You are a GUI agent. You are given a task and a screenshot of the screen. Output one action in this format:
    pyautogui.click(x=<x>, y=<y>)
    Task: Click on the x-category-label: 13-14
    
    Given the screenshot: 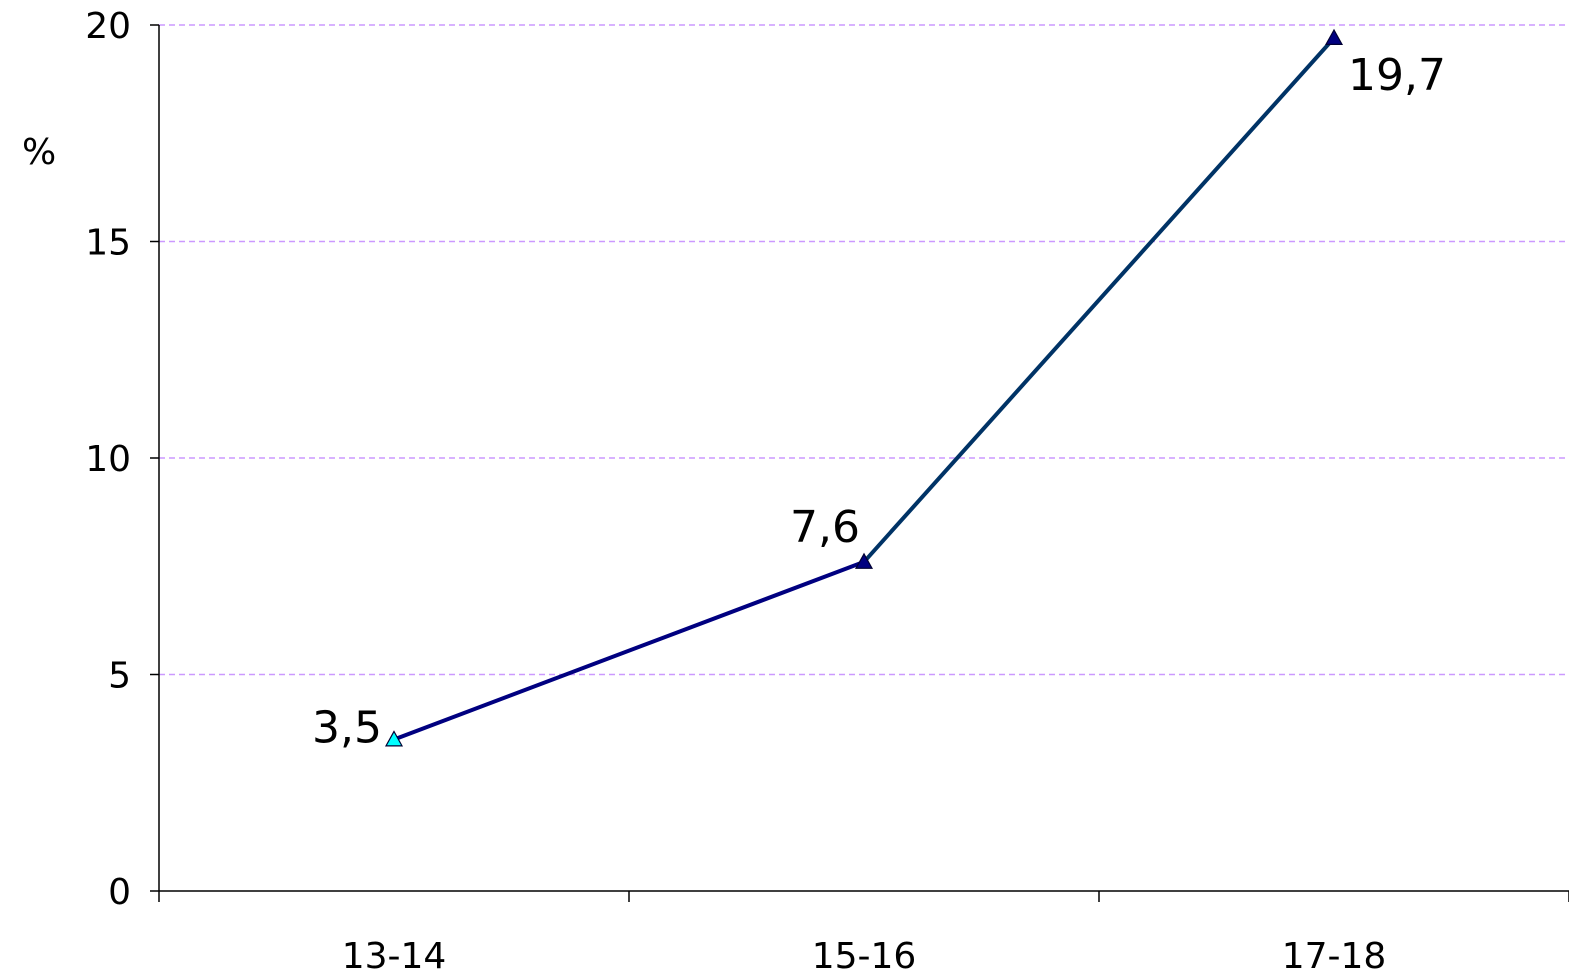 What is the action you would take?
    pyautogui.click(x=394, y=956)
    